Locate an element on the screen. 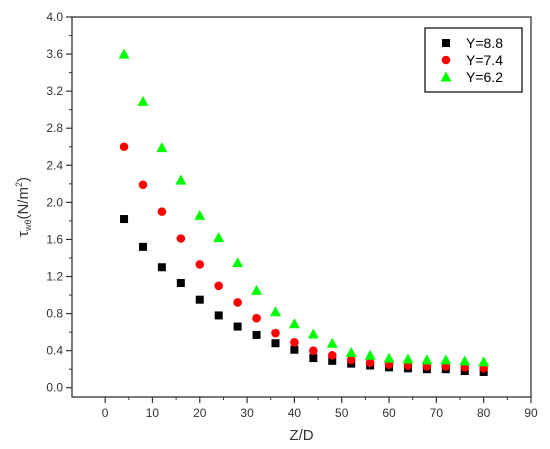 Image resolution: width=550 pixels, height=449 pixels. x-tick-label: 10 is located at coordinates (153, 413).